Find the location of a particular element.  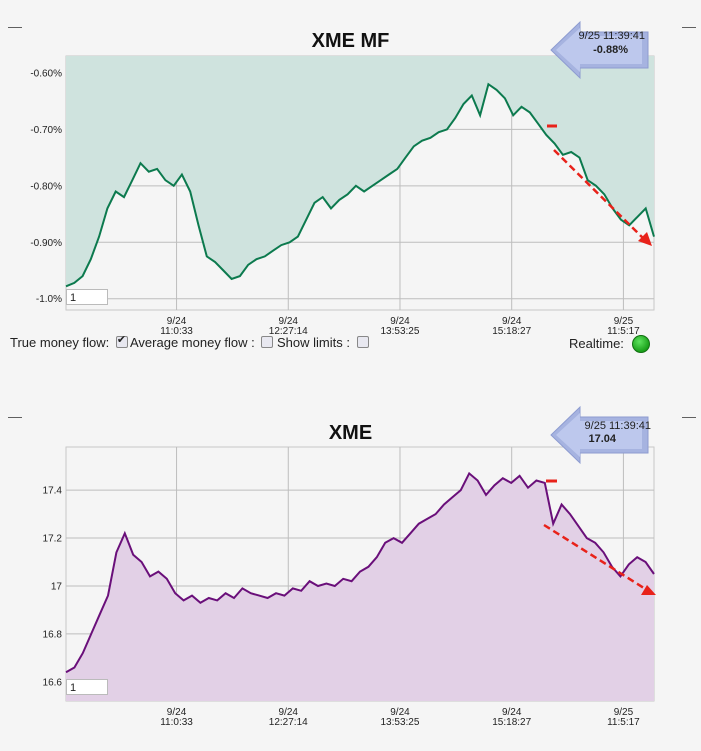

mf-x-tick-time: 13:53:25 is located at coordinates (400, 331).